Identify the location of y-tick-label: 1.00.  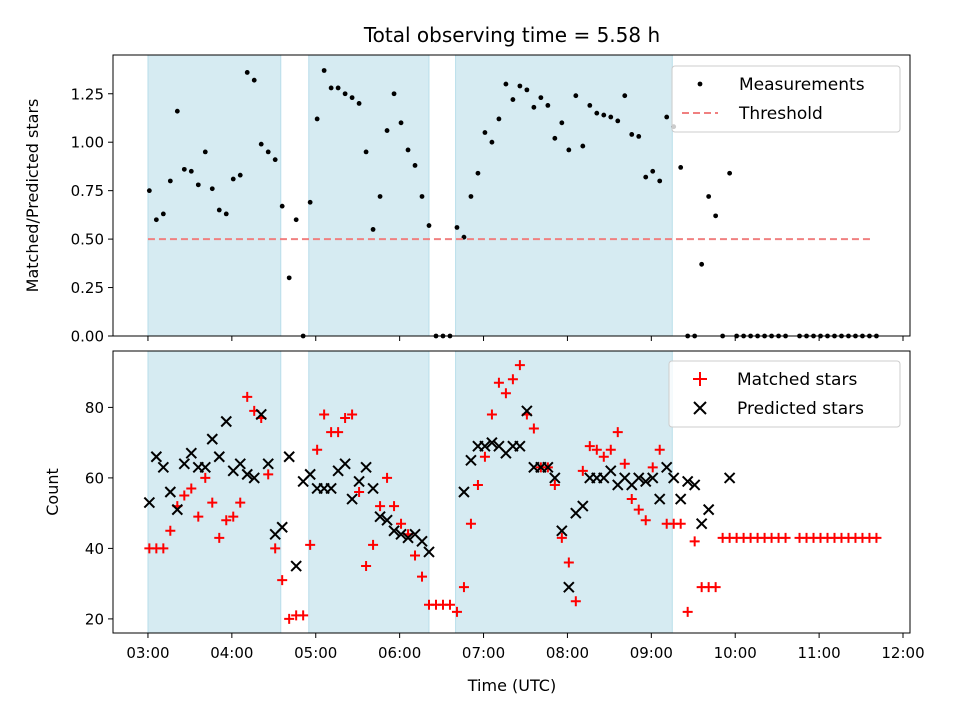
(87, 143).